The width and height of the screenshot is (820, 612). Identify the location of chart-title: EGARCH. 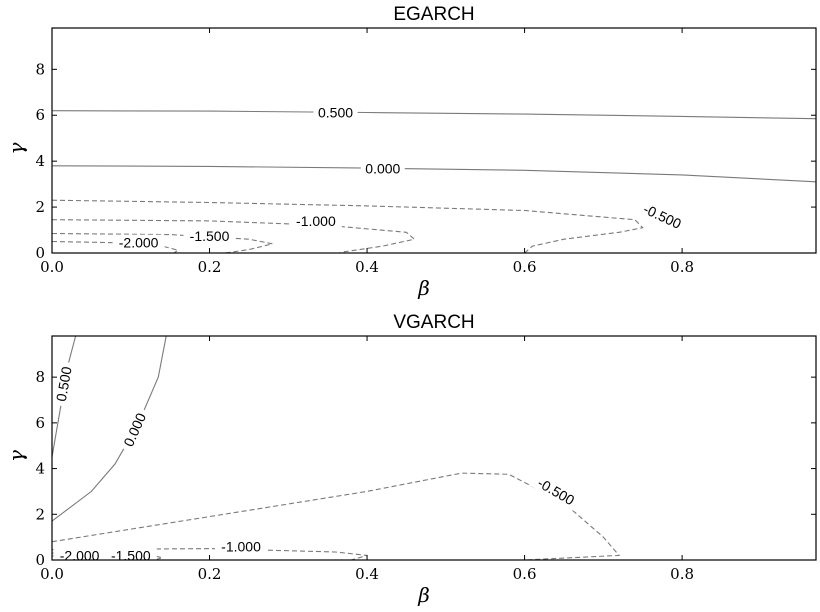
(433, 14).